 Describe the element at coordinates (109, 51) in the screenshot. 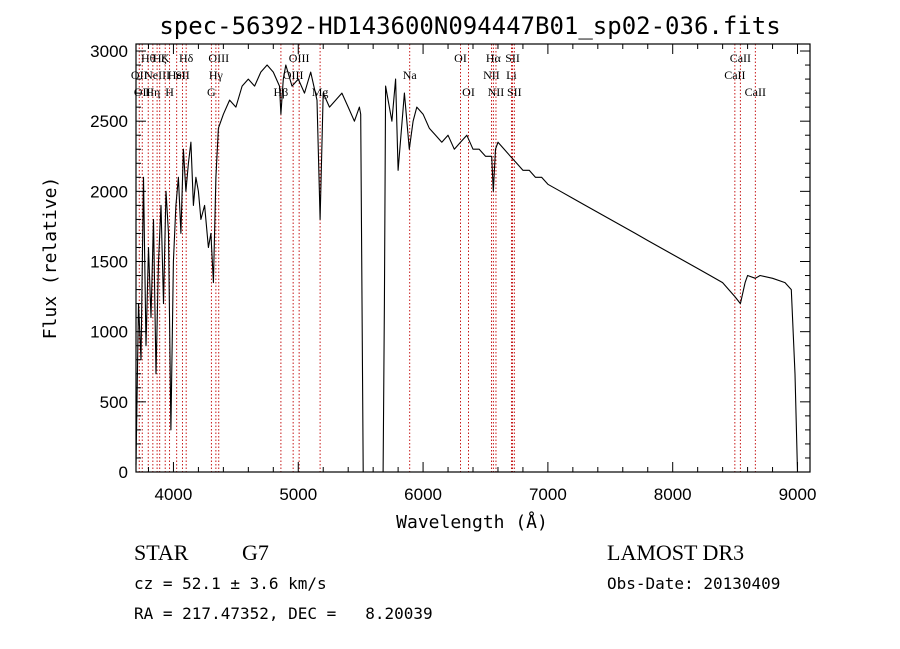

I see `y-tick-label: 3000` at that location.